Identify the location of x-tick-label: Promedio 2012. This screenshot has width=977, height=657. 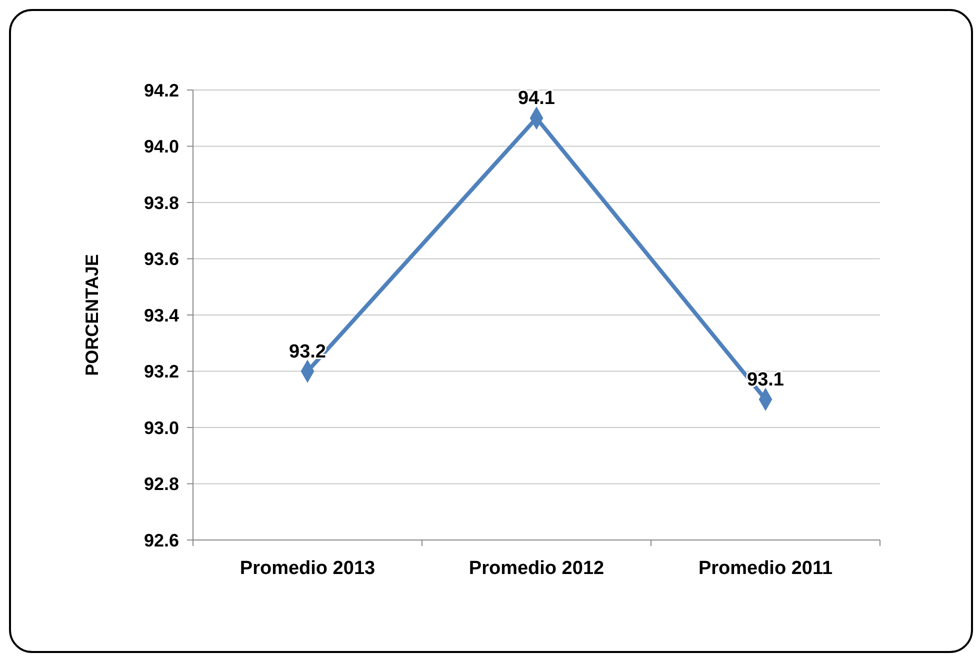
(536, 568).